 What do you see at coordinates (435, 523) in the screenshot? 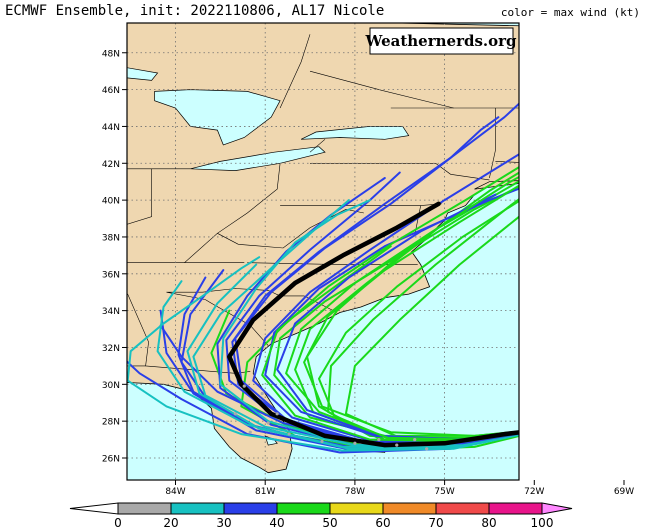
I see `colorbar-label: 70` at bounding box center [435, 523].